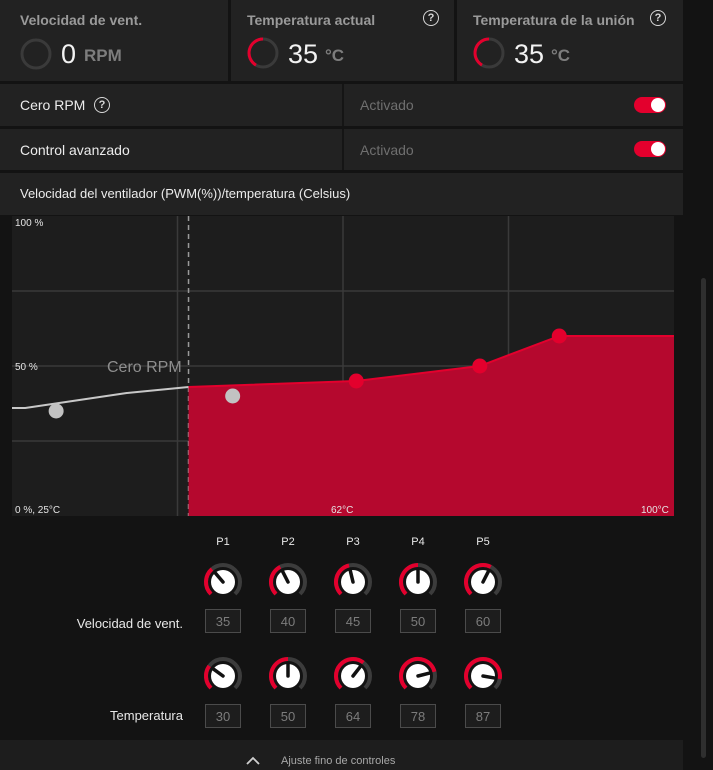  What do you see at coordinates (483, 542) in the screenshot?
I see `point-label-p5: P5` at bounding box center [483, 542].